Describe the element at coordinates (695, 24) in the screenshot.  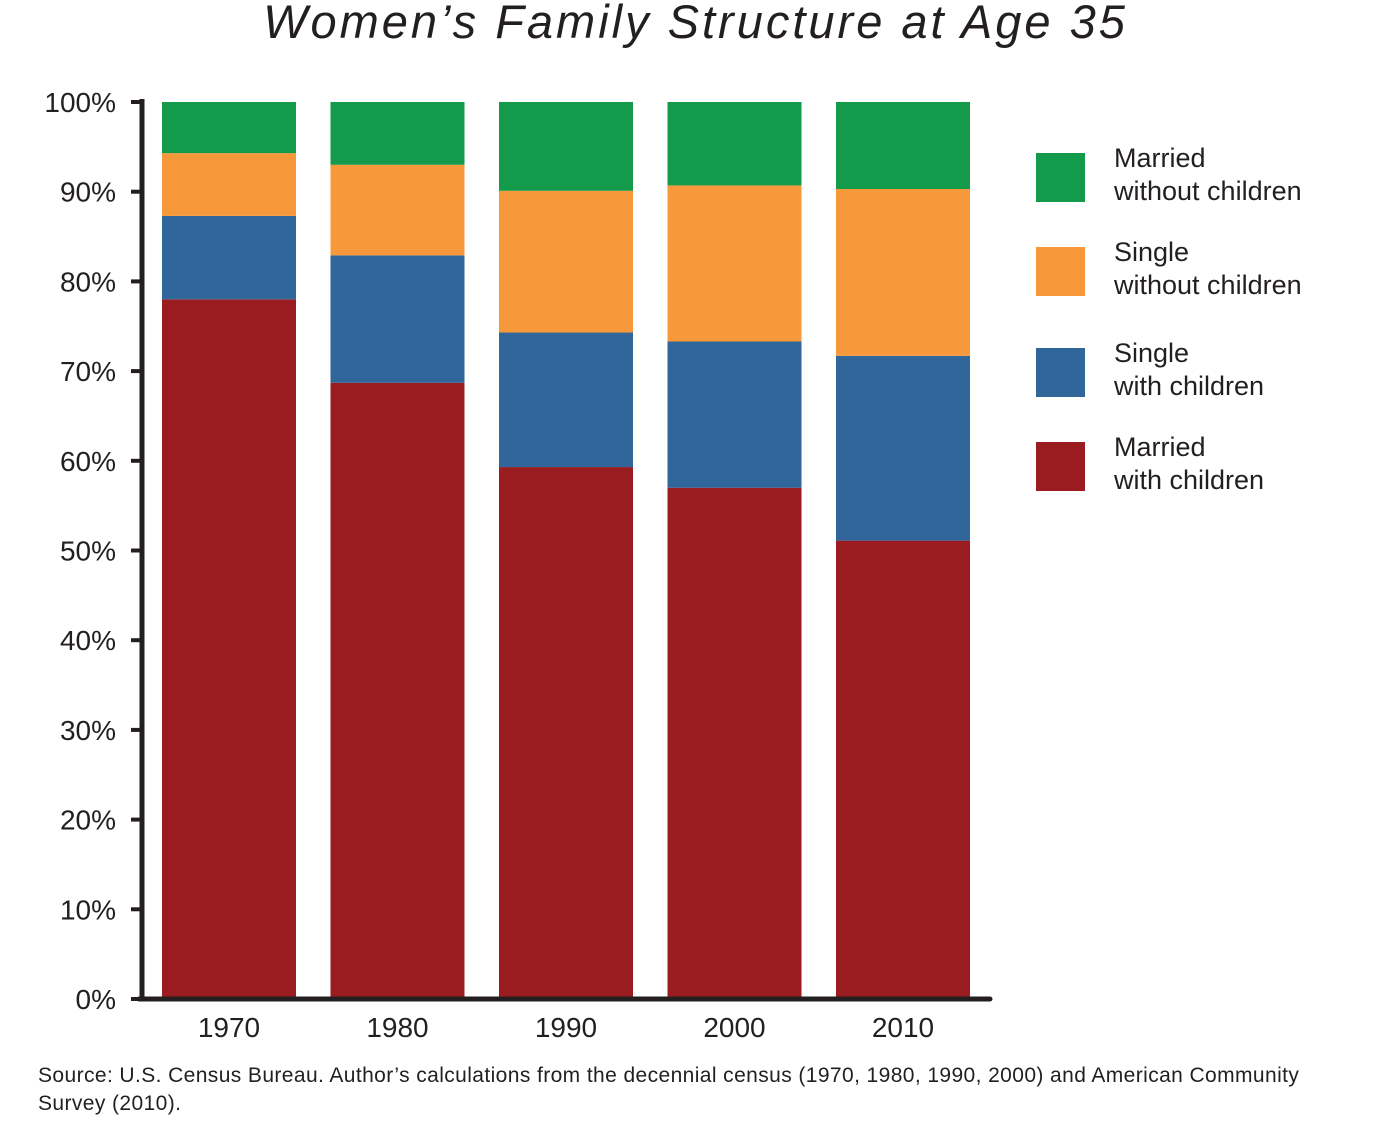
I see `chart-title: Women’s Family Structure at Age 35` at that location.